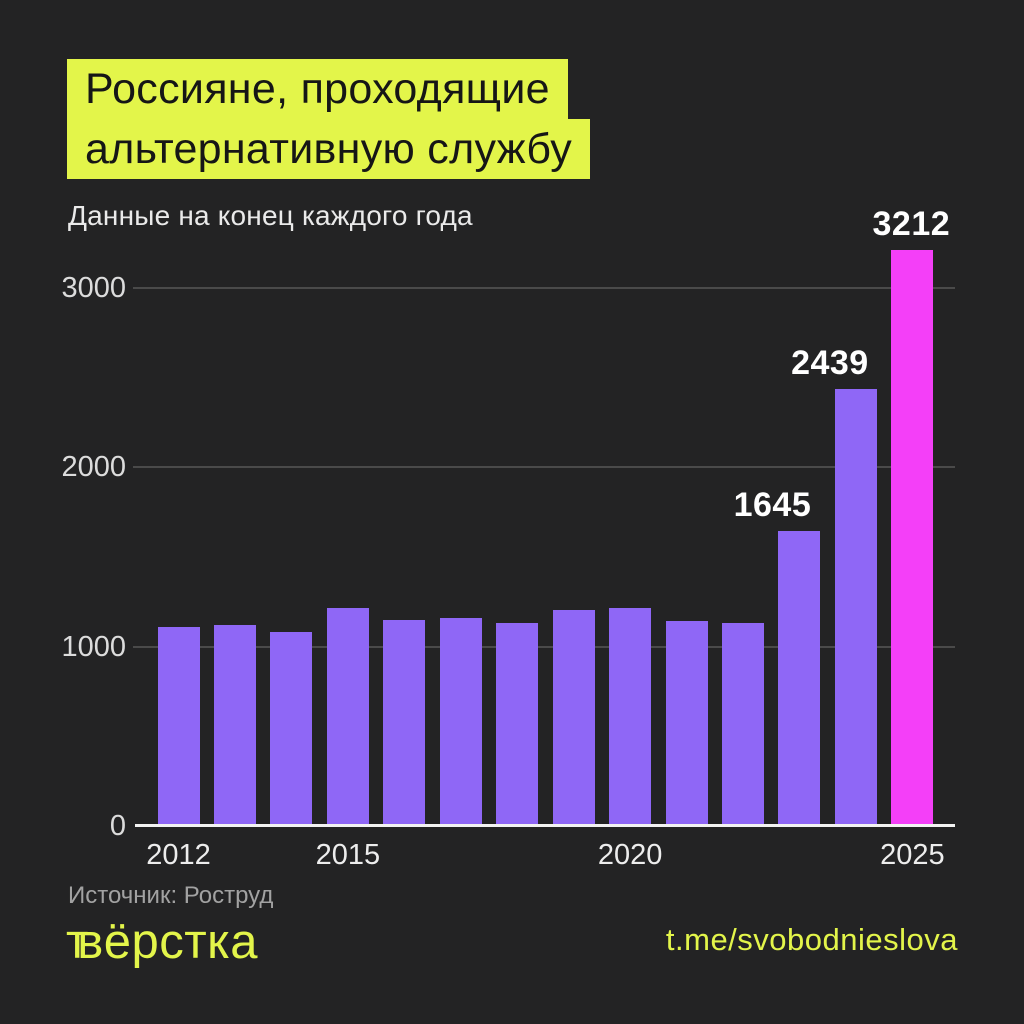  I want to click on bar-2015, so click(347, 717).